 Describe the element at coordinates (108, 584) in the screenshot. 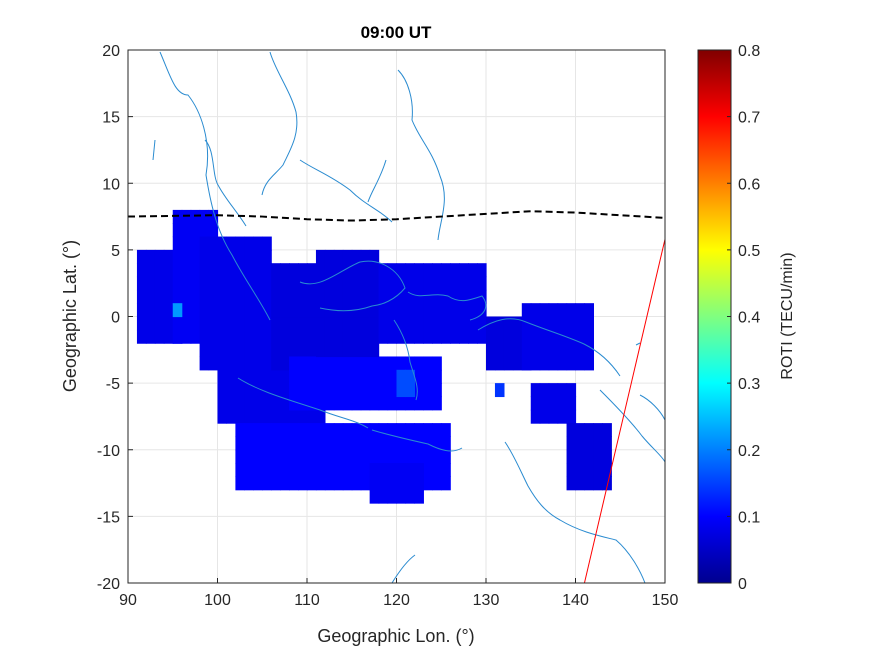

I see `y-tick-label: -20` at that location.